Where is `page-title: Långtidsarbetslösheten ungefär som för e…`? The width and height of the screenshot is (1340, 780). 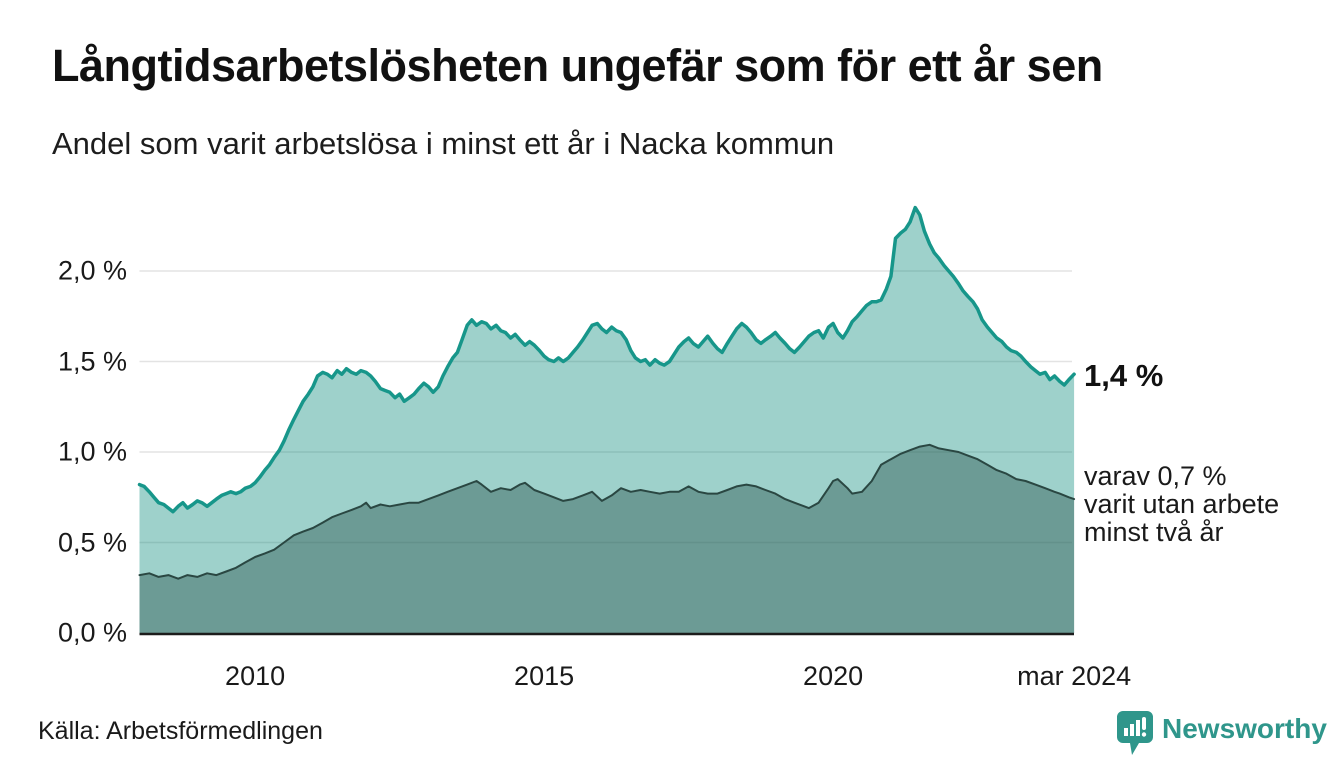
page-title: Långtidsarbetslösheten ungefär som för e… is located at coordinates (577, 65).